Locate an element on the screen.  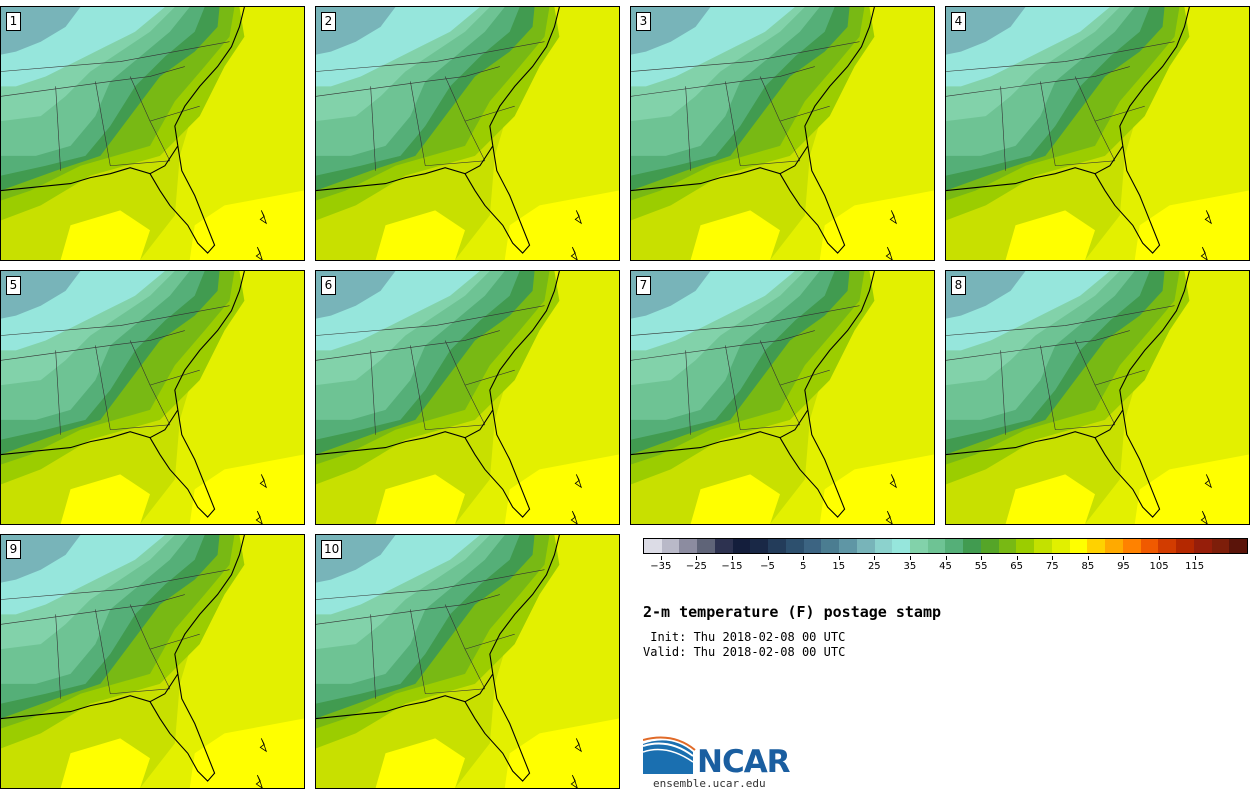
panel-number: 5 is located at coordinates (13, 285).